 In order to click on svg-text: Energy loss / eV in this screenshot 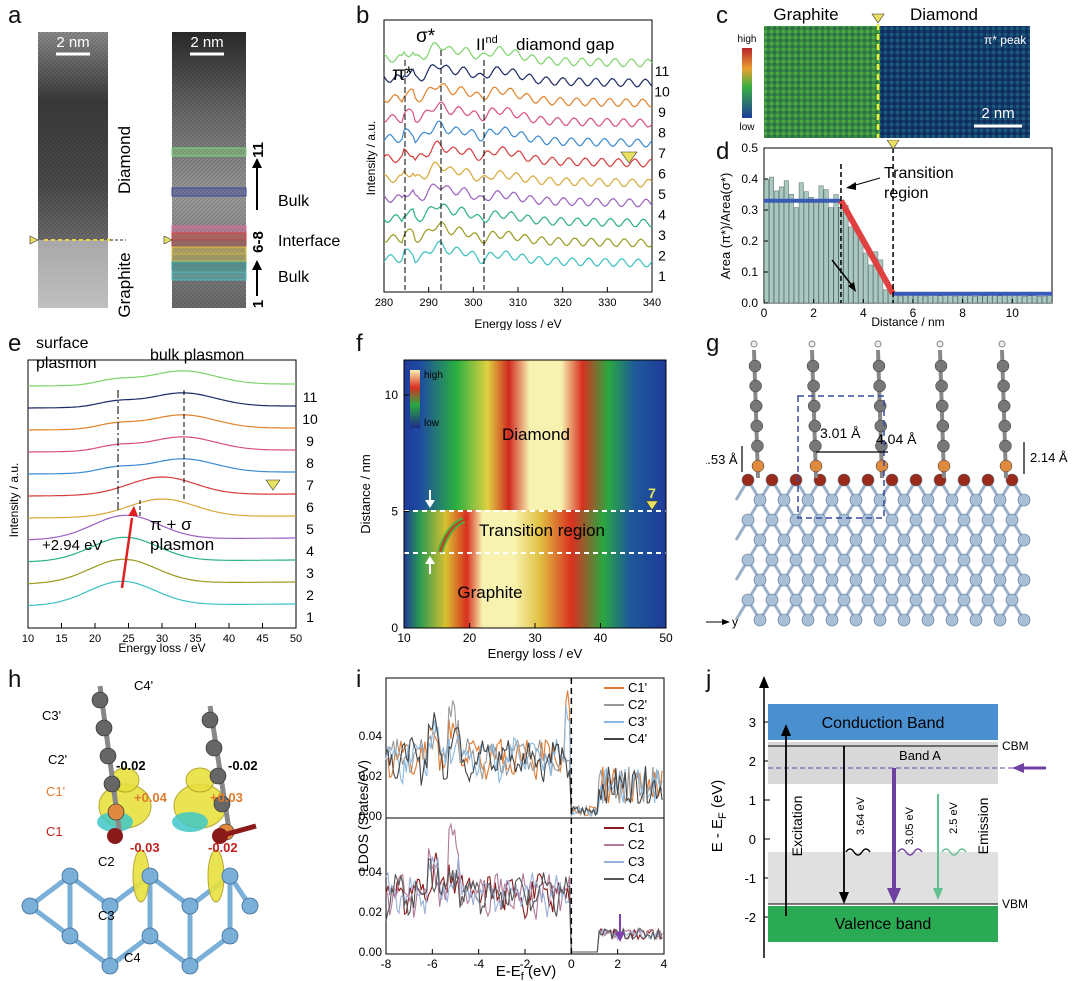, I will do `click(161, 648)`.